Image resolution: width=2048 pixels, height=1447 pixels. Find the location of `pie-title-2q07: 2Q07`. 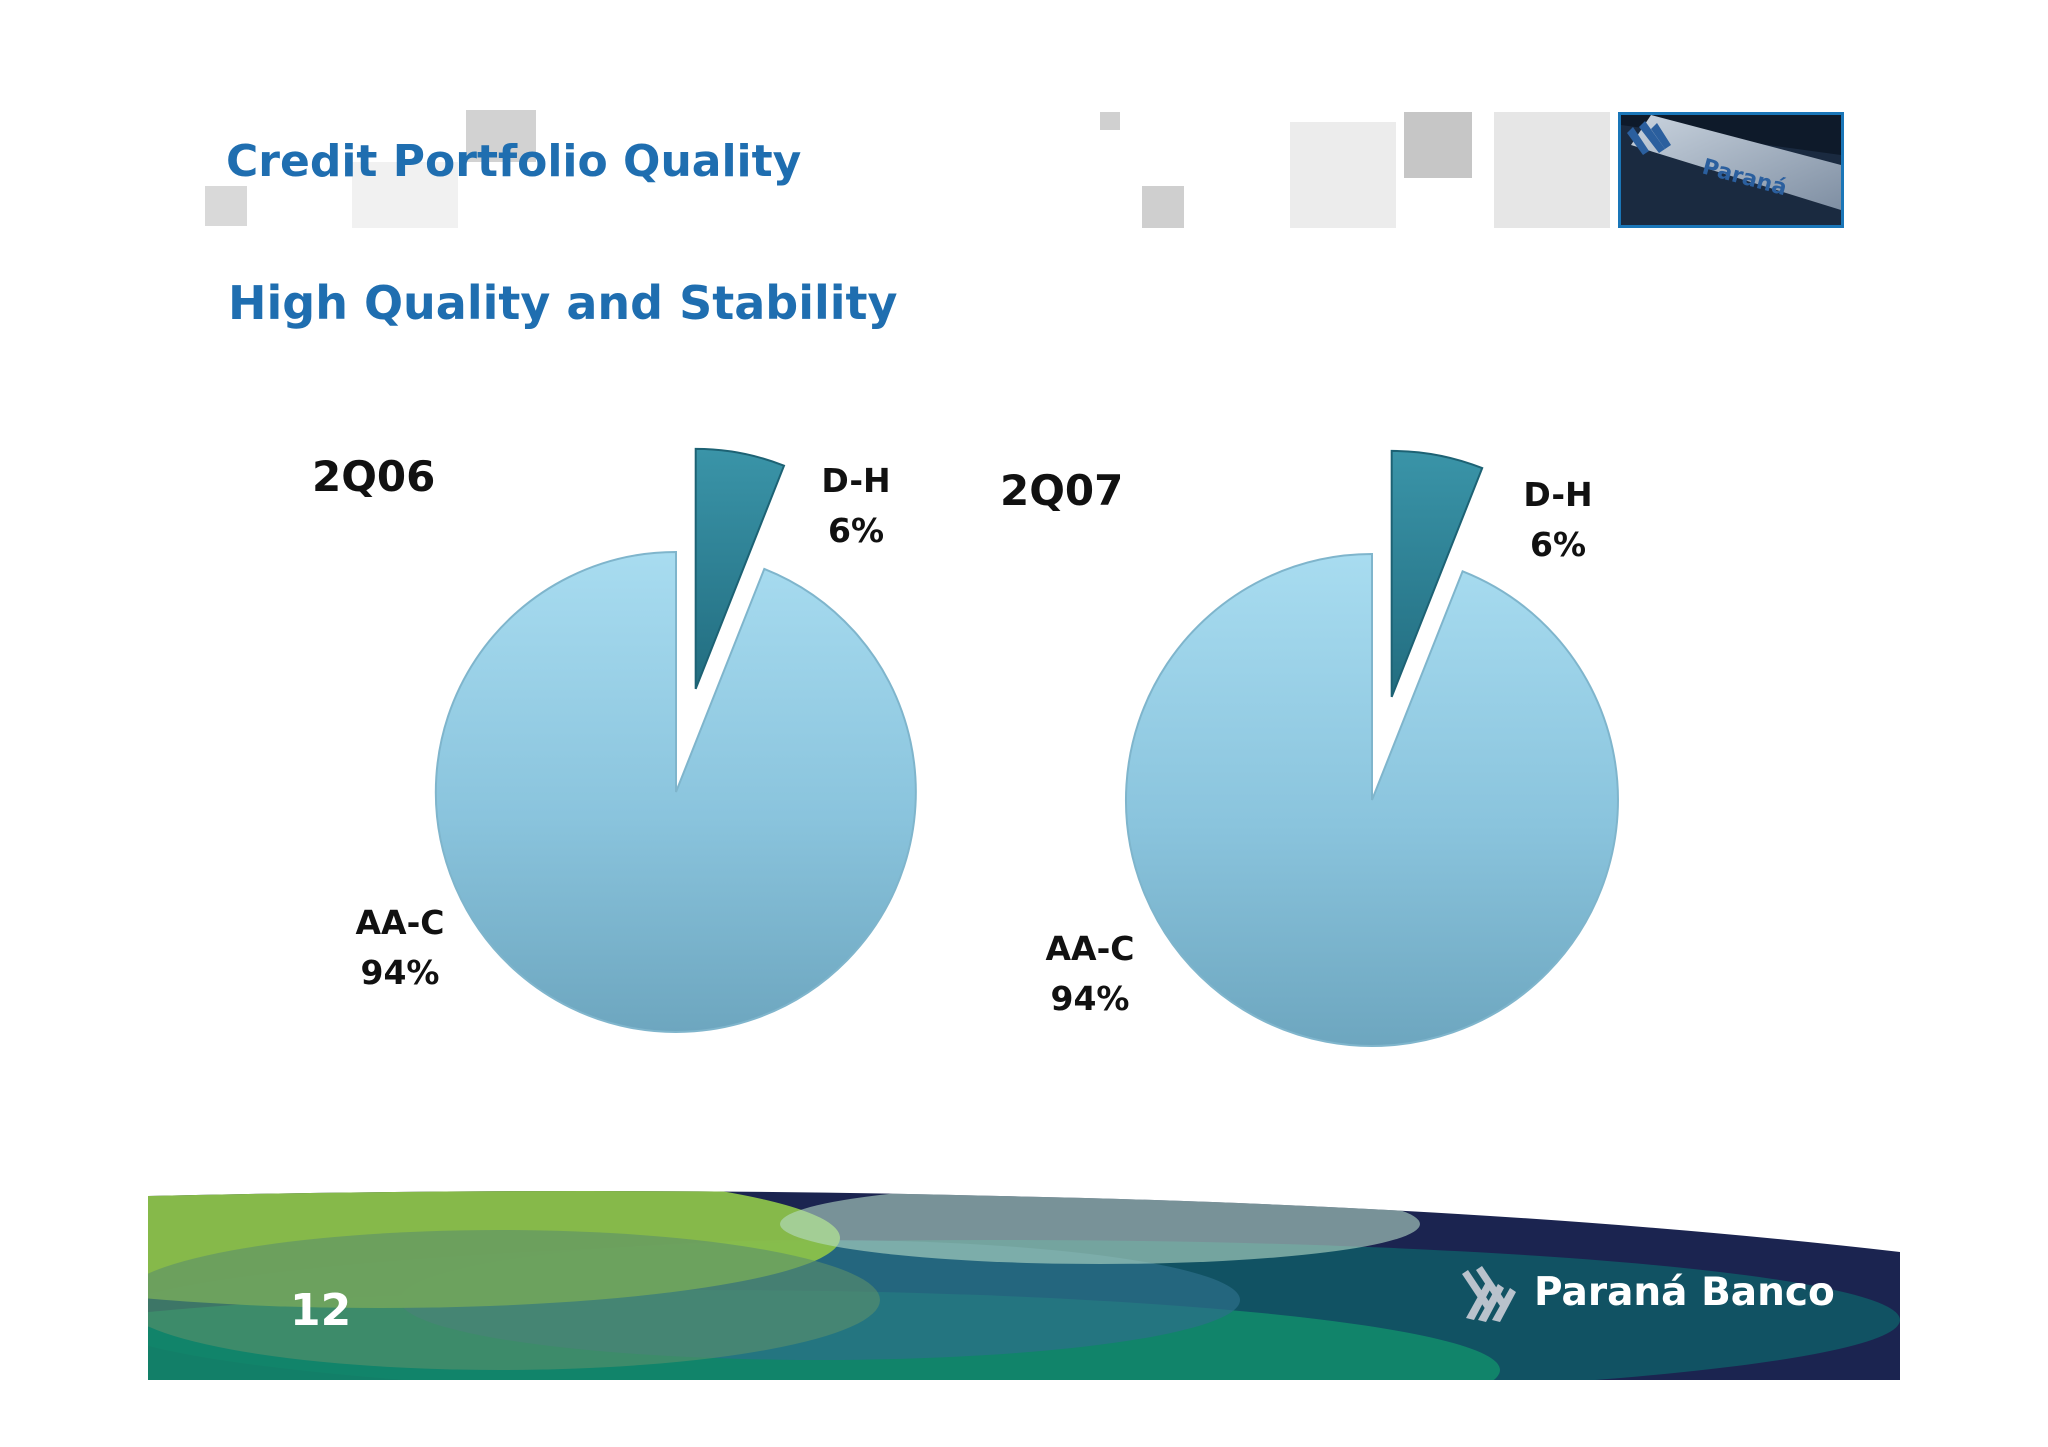

pie-title-2q07: 2Q07 is located at coordinates (1062, 490).